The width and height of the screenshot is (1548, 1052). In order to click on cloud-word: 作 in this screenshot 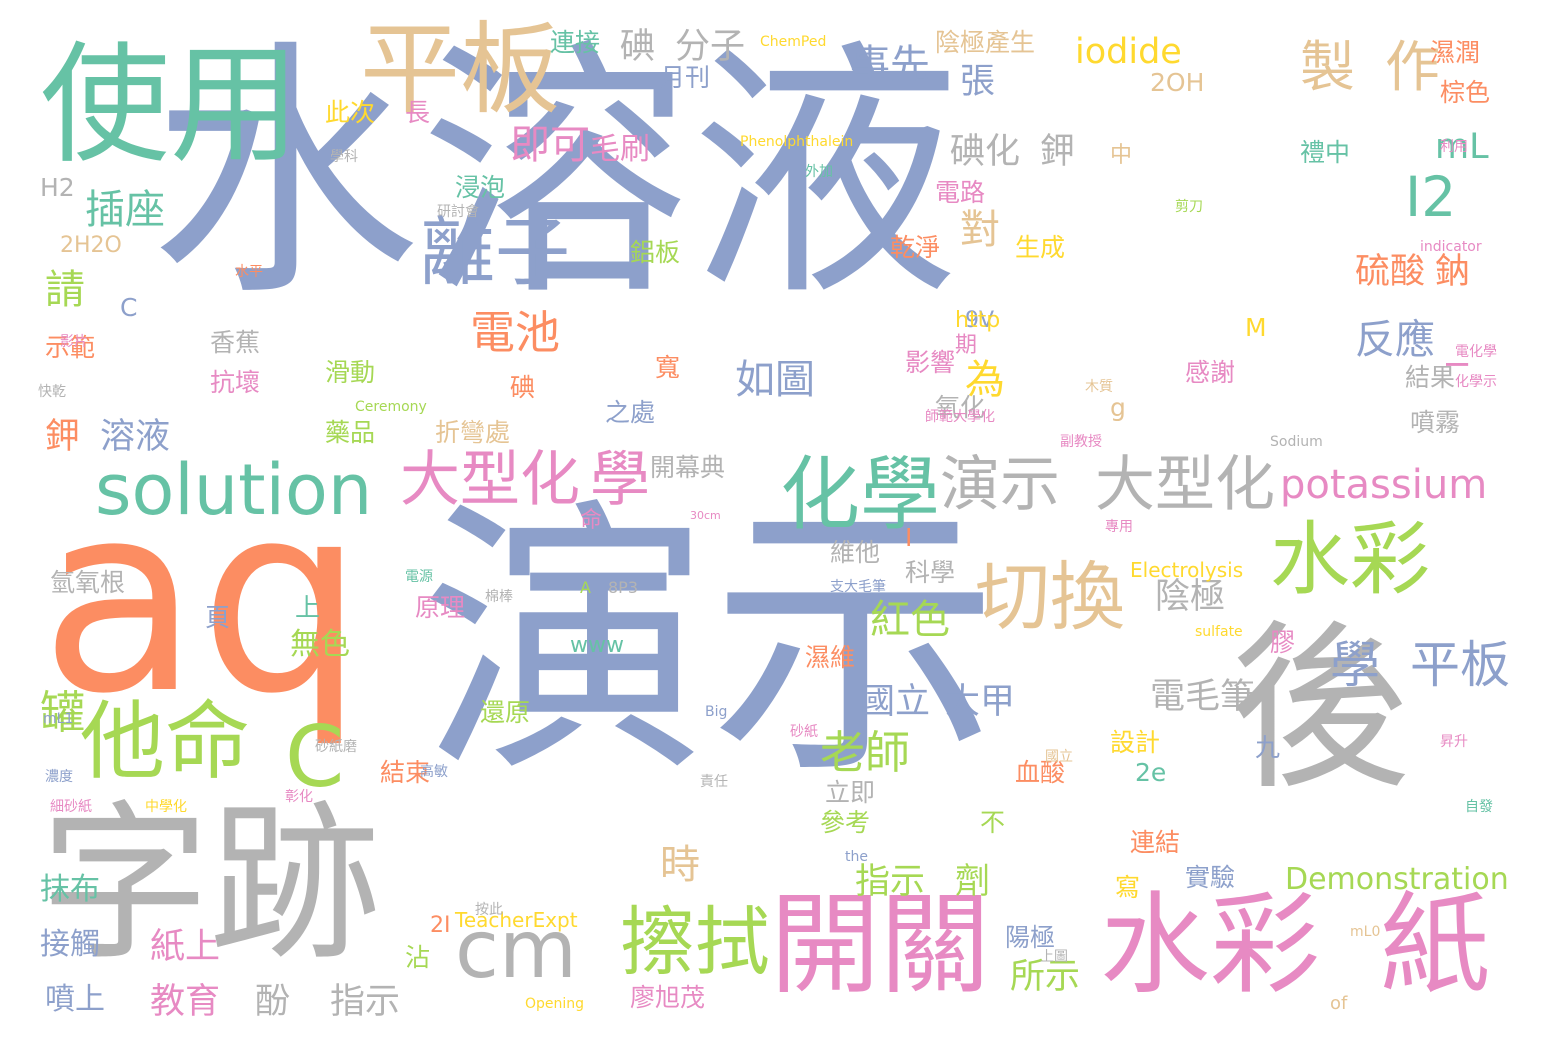, I will do `click(1413, 67)`.